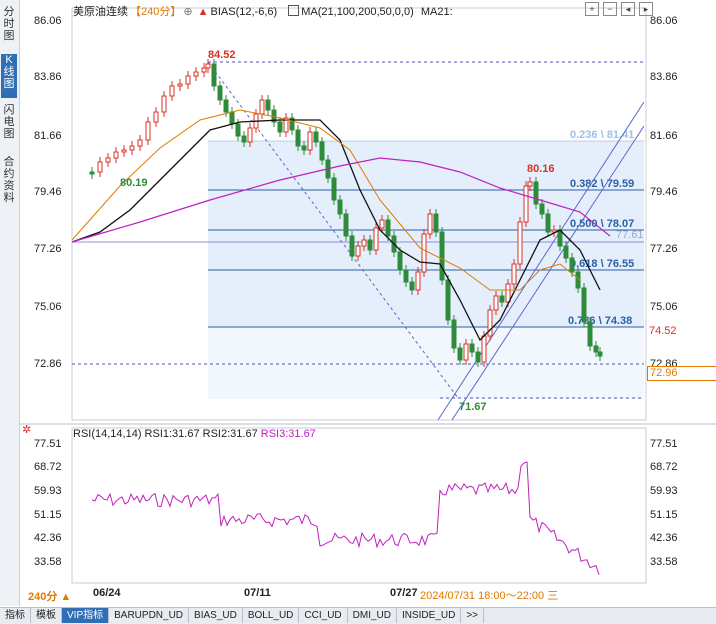 The height and width of the screenshot is (624, 716). What do you see at coordinates (602, 184) in the screenshot?
I see `fib-label: 0.382 \ 79.59` at bounding box center [602, 184].